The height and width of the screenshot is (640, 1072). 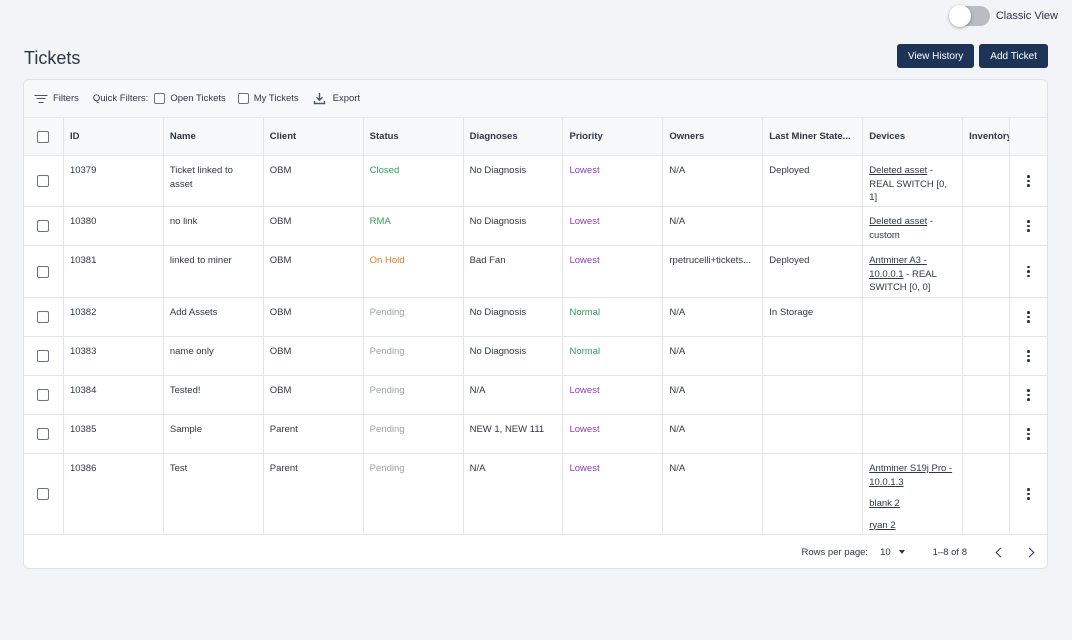 What do you see at coordinates (56, 98) in the screenshot?
I see `filters-button: Filters` at bounding box center [56, 98].